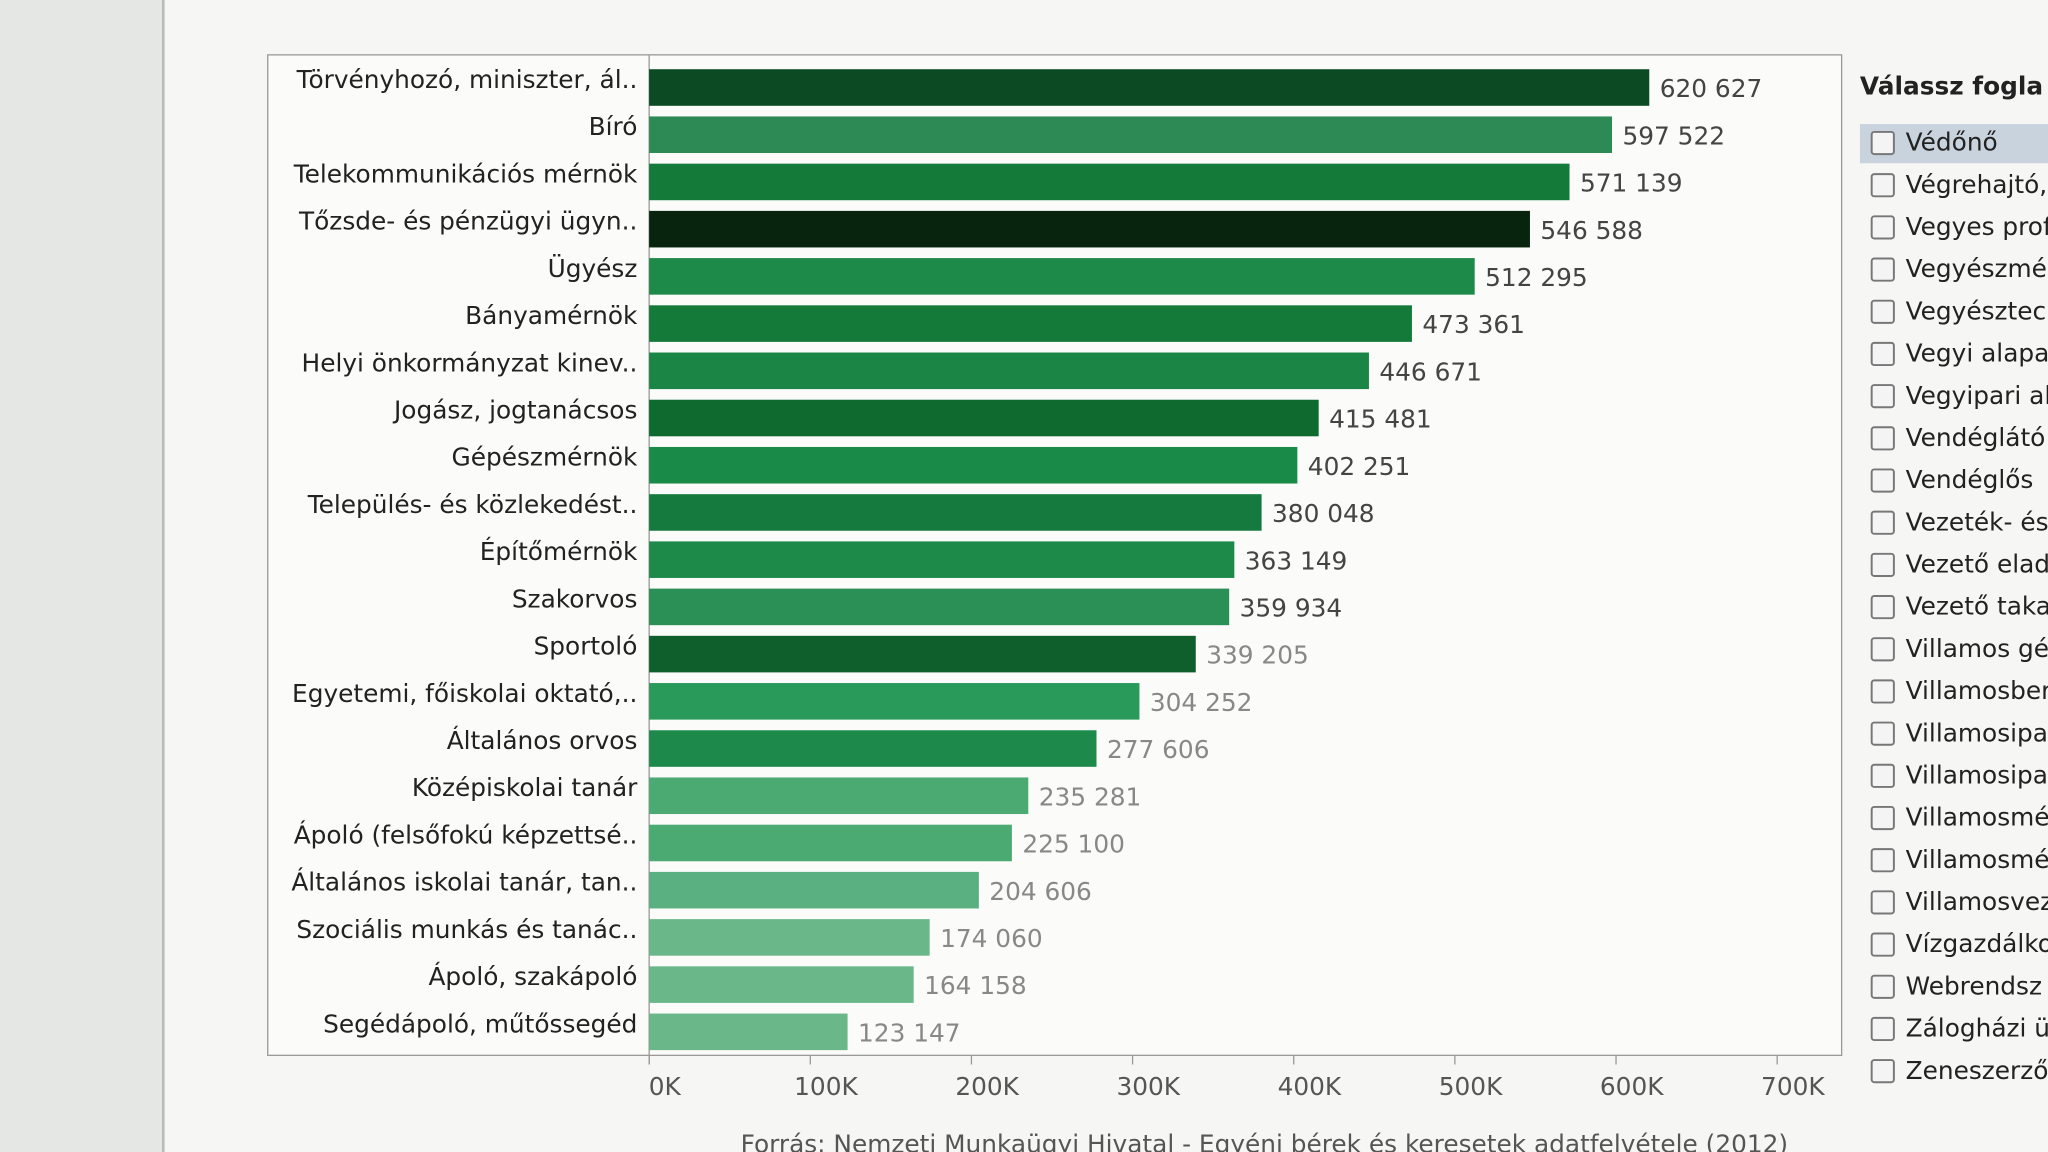 The height and width of the screenshot is (1152, 2048). Describe the element at coordinates (480, 1023) in the screenshot. I see `category-label: Segédápoló, műtőssegéd` at that location.